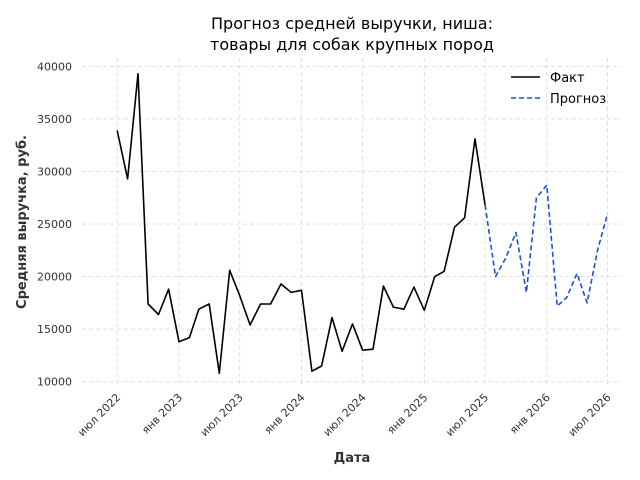 The image size is (640, 480). I want to click on chart-title-line-2: товары для собак крупных пород, so click(352, 44).